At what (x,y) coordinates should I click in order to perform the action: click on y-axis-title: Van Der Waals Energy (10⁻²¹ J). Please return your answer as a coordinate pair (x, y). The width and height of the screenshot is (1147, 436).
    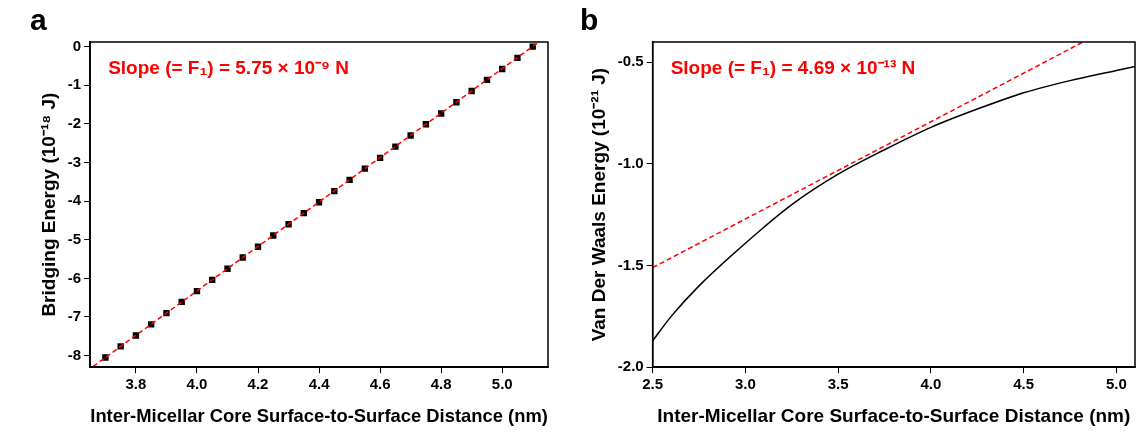
    Looking at the image, I should click on (598, 204).